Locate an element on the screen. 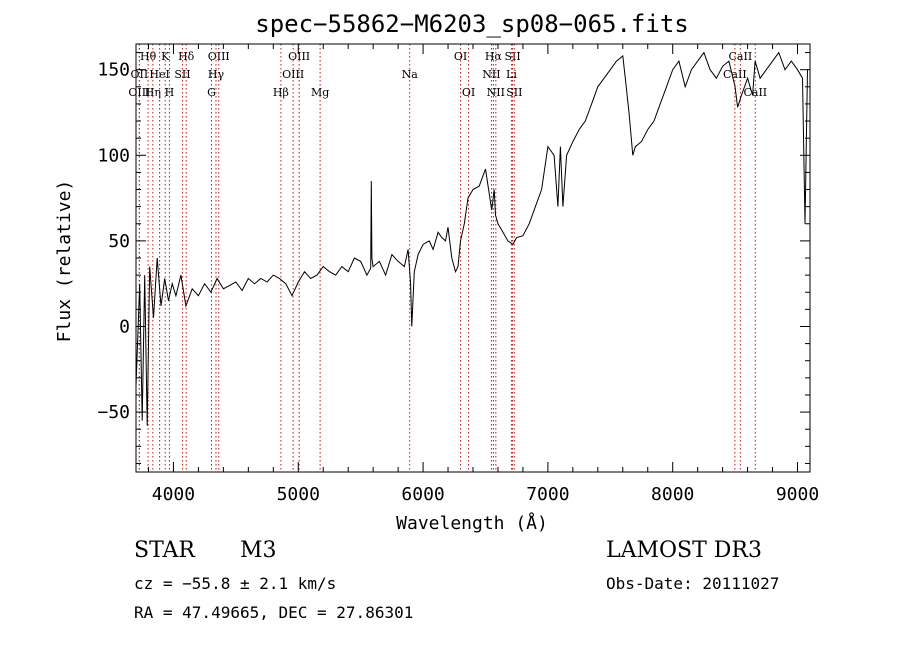  x-tick-label: 5000 is located at coordinates (298, 494).